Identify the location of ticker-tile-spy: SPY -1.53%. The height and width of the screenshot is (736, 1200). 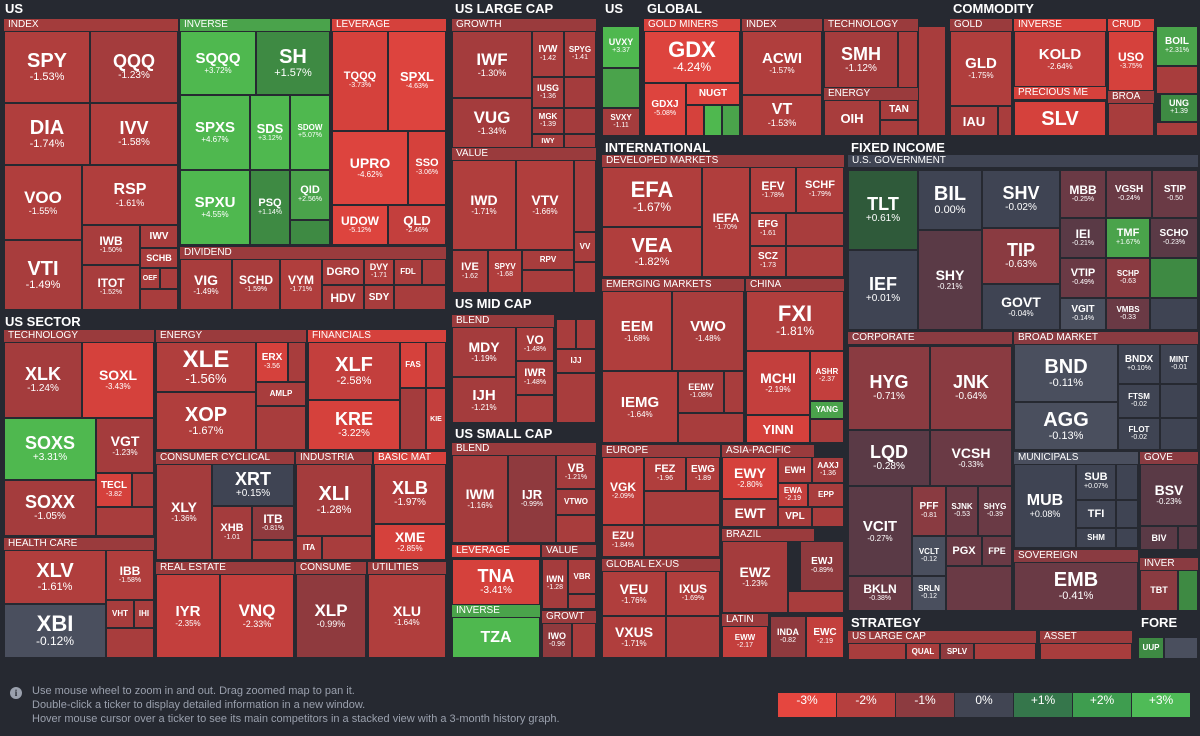
(47, 67).